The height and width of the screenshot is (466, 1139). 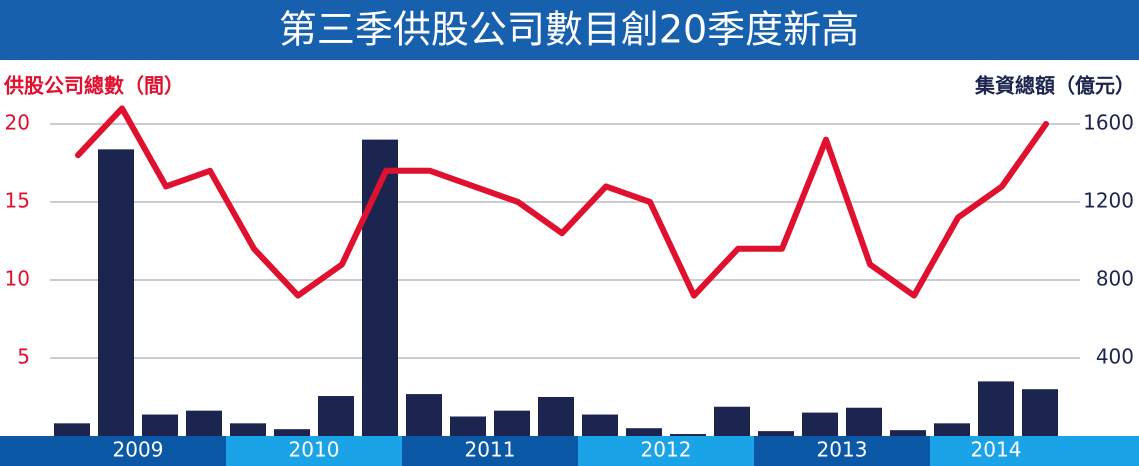 I want to click on y-tick-label: 5, so click(x=23, y=357).